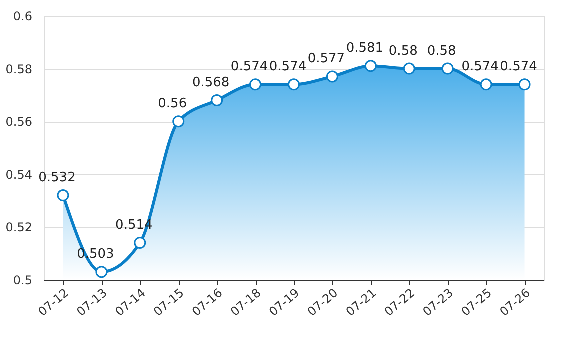 This screenshot has width=582, height=348. Describe the element at coordinates (365, 48) in the screenshot. I see `data-label: 0.581` at that location.